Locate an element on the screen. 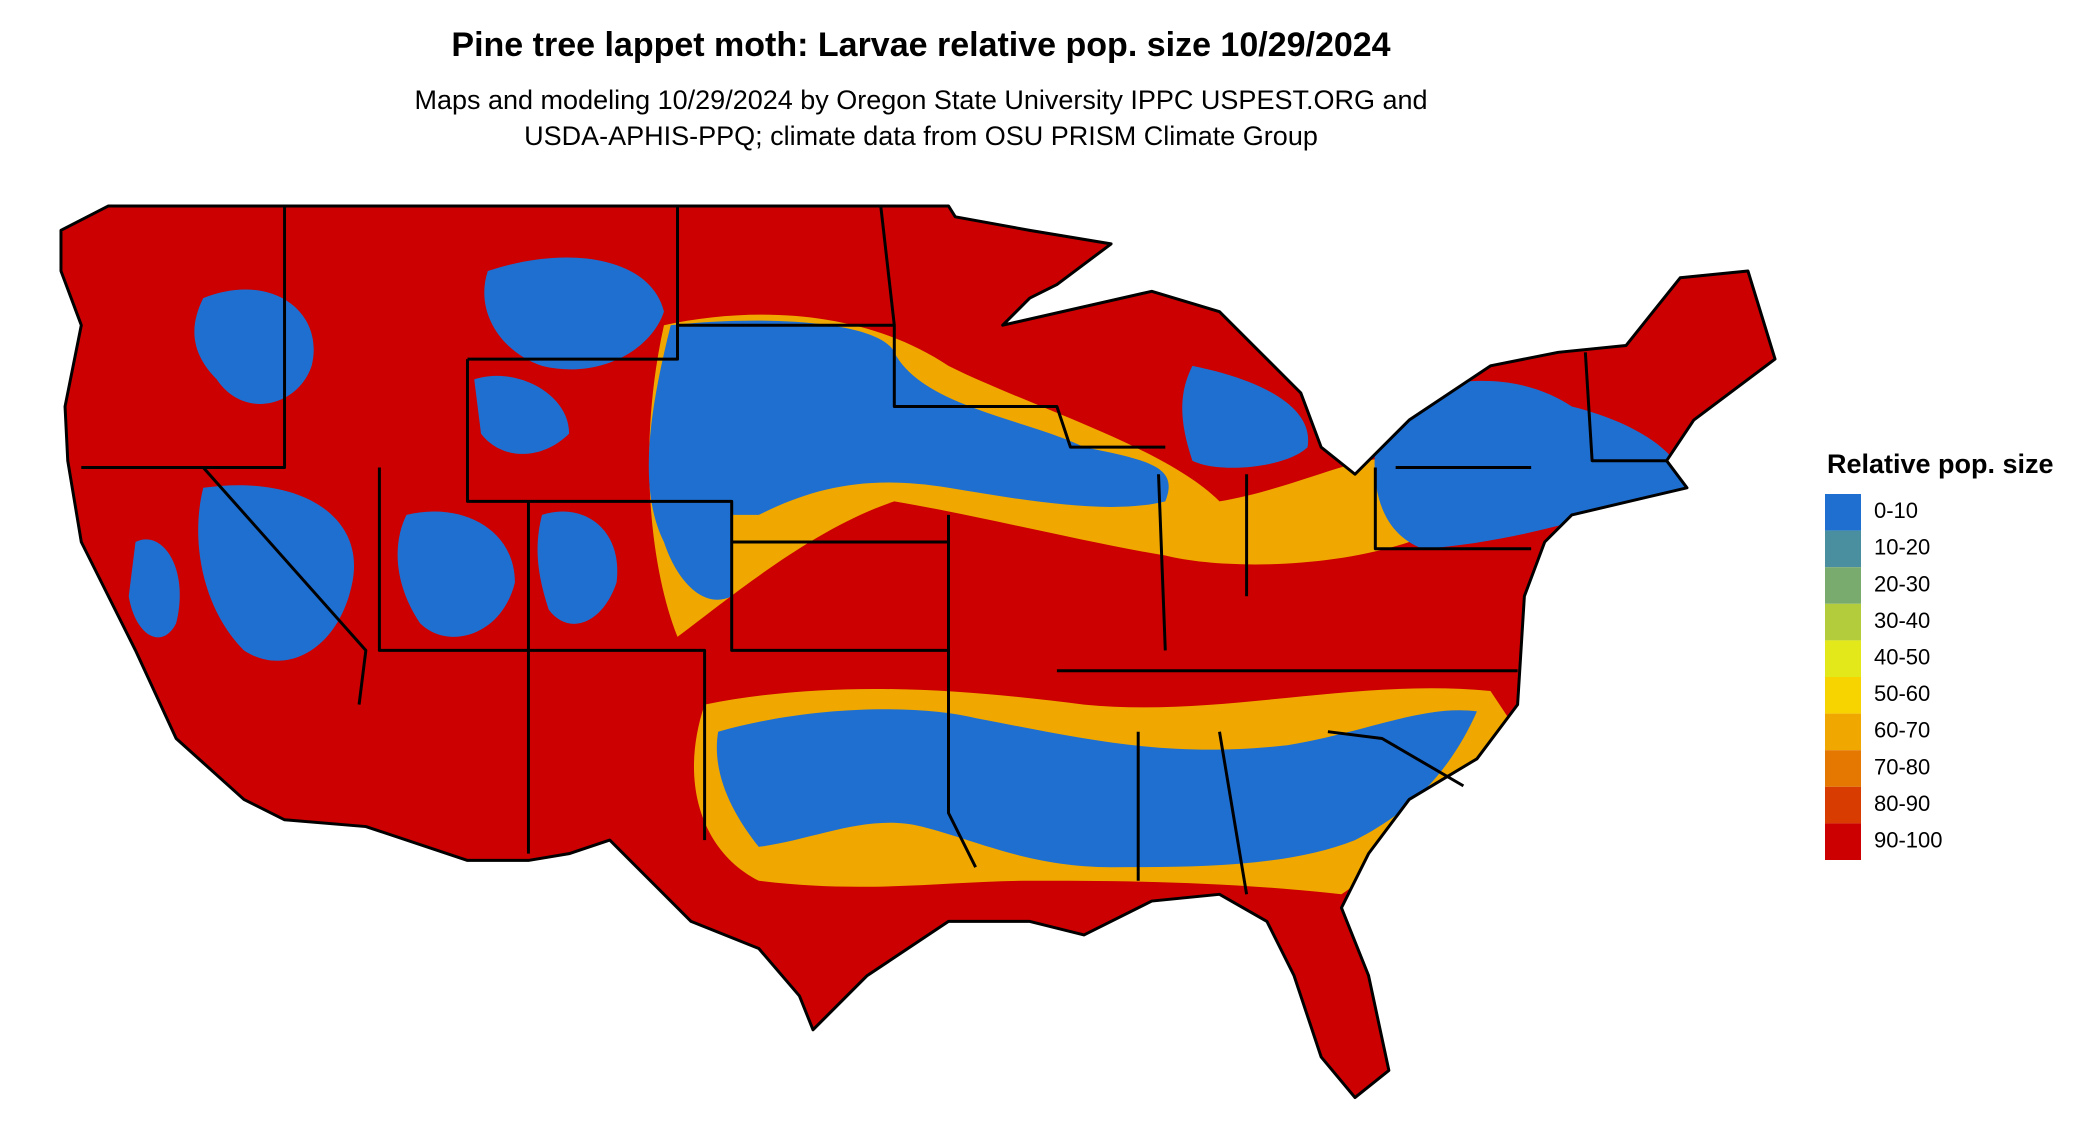 The width and height of the screenshot is (2100, 1121). legend-label: 20-30 is located at coordinates (1902, 583).